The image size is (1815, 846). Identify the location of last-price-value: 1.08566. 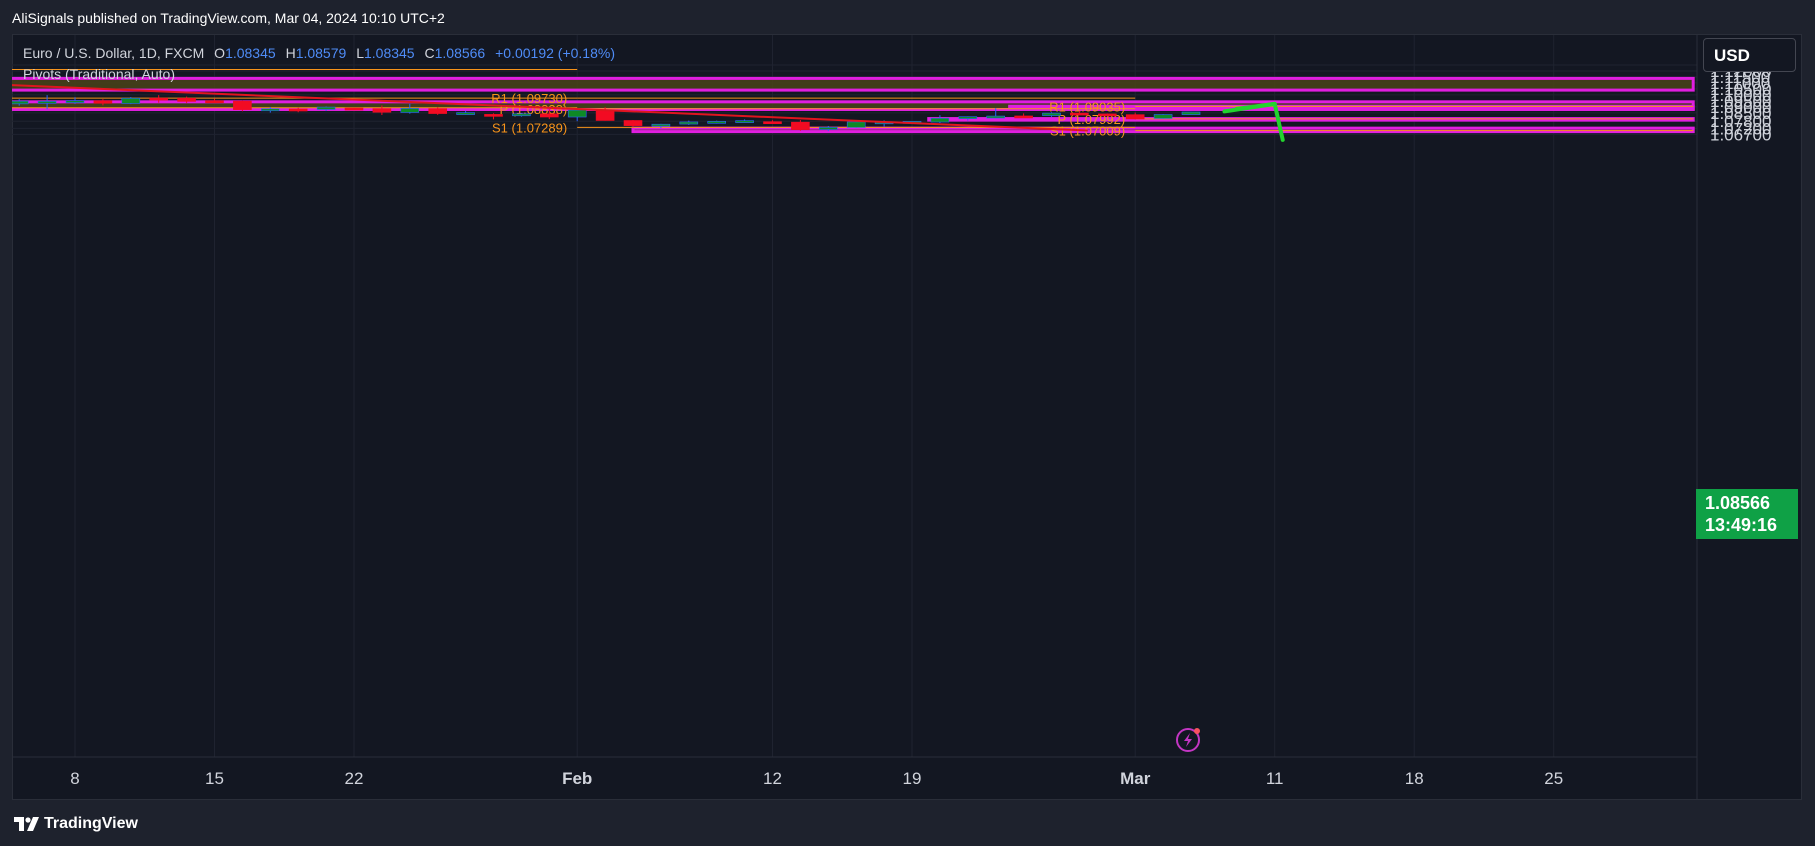
(1738, 503).